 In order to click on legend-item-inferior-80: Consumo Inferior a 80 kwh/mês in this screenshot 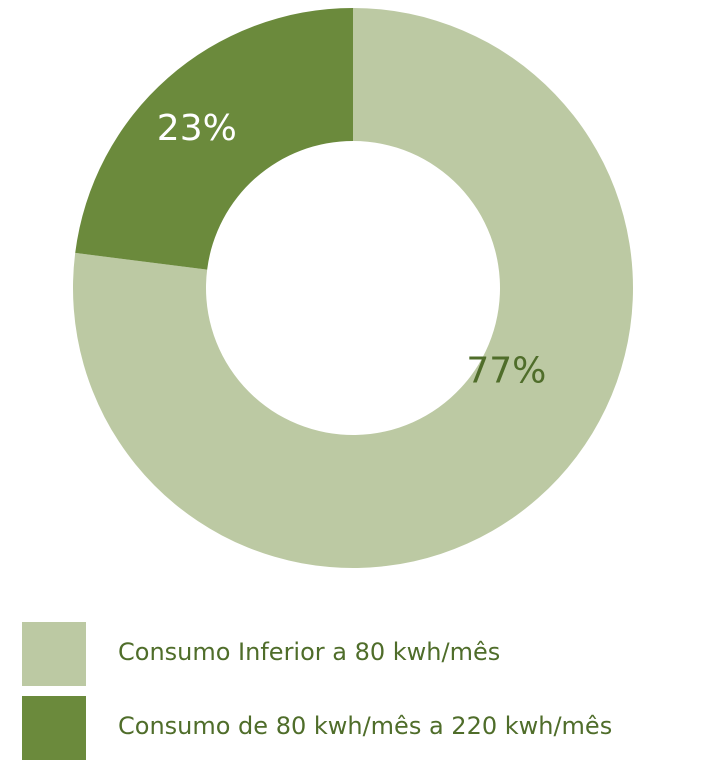, I will do `click(372, 654)`.